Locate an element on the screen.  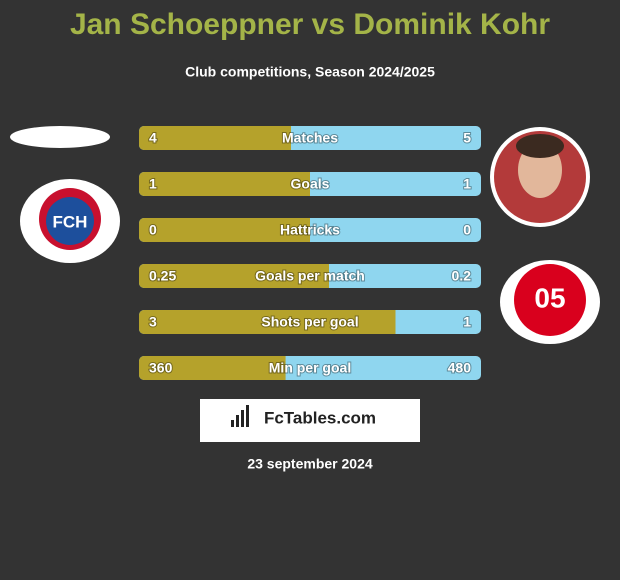
player-hair is located at coordinates (540, 146).